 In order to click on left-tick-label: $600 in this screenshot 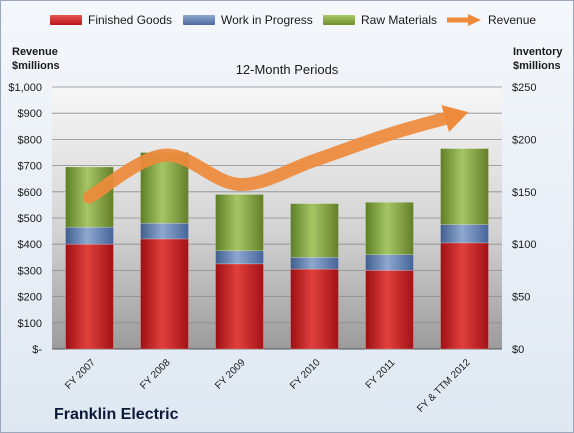, I will do `click(30, 193)`.